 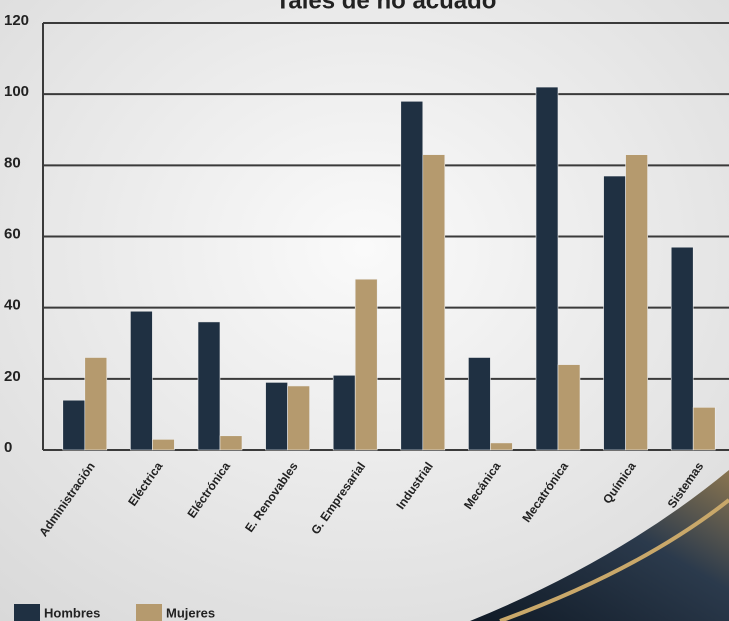 I want to click on chart-title: Tales de no acuado, so click(x=386, y=7).